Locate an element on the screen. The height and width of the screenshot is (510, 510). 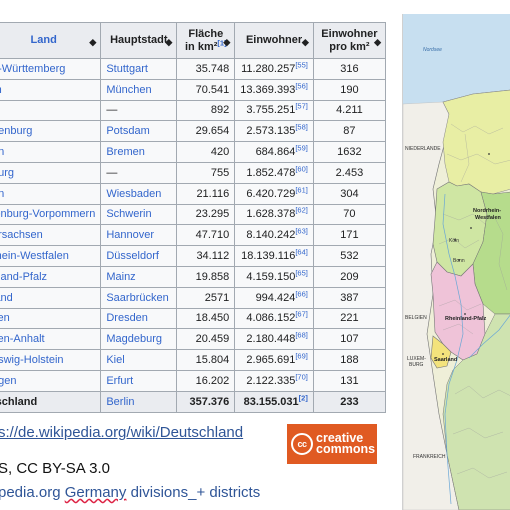
land-link: lenburg-Vorpommern is located at coordinates (48, 214).